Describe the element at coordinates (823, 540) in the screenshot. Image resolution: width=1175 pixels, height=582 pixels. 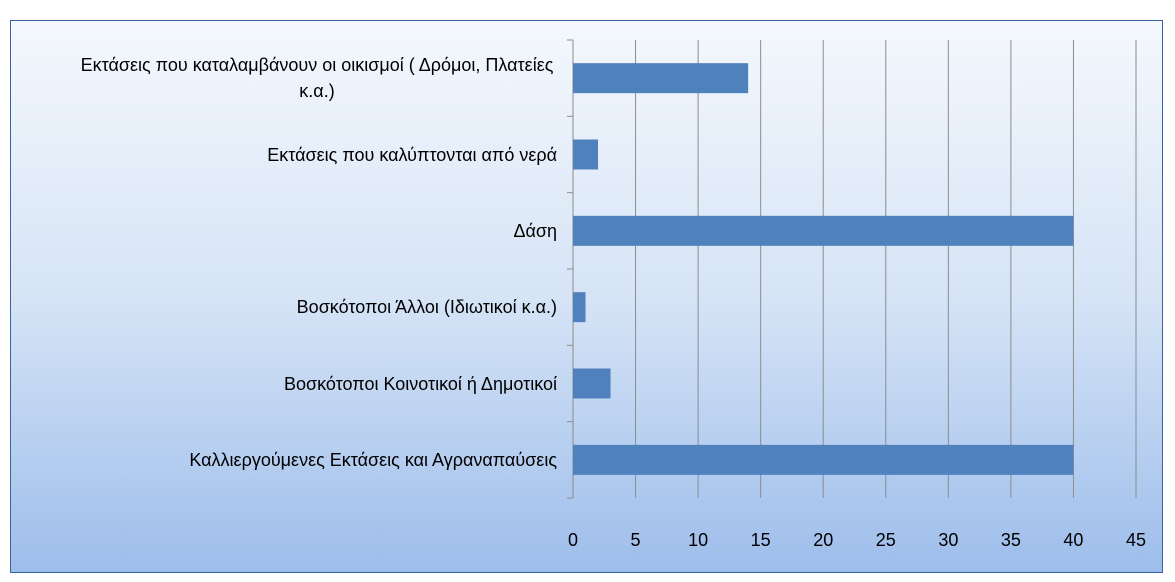
I see `x-tick-label: 20` at that location.